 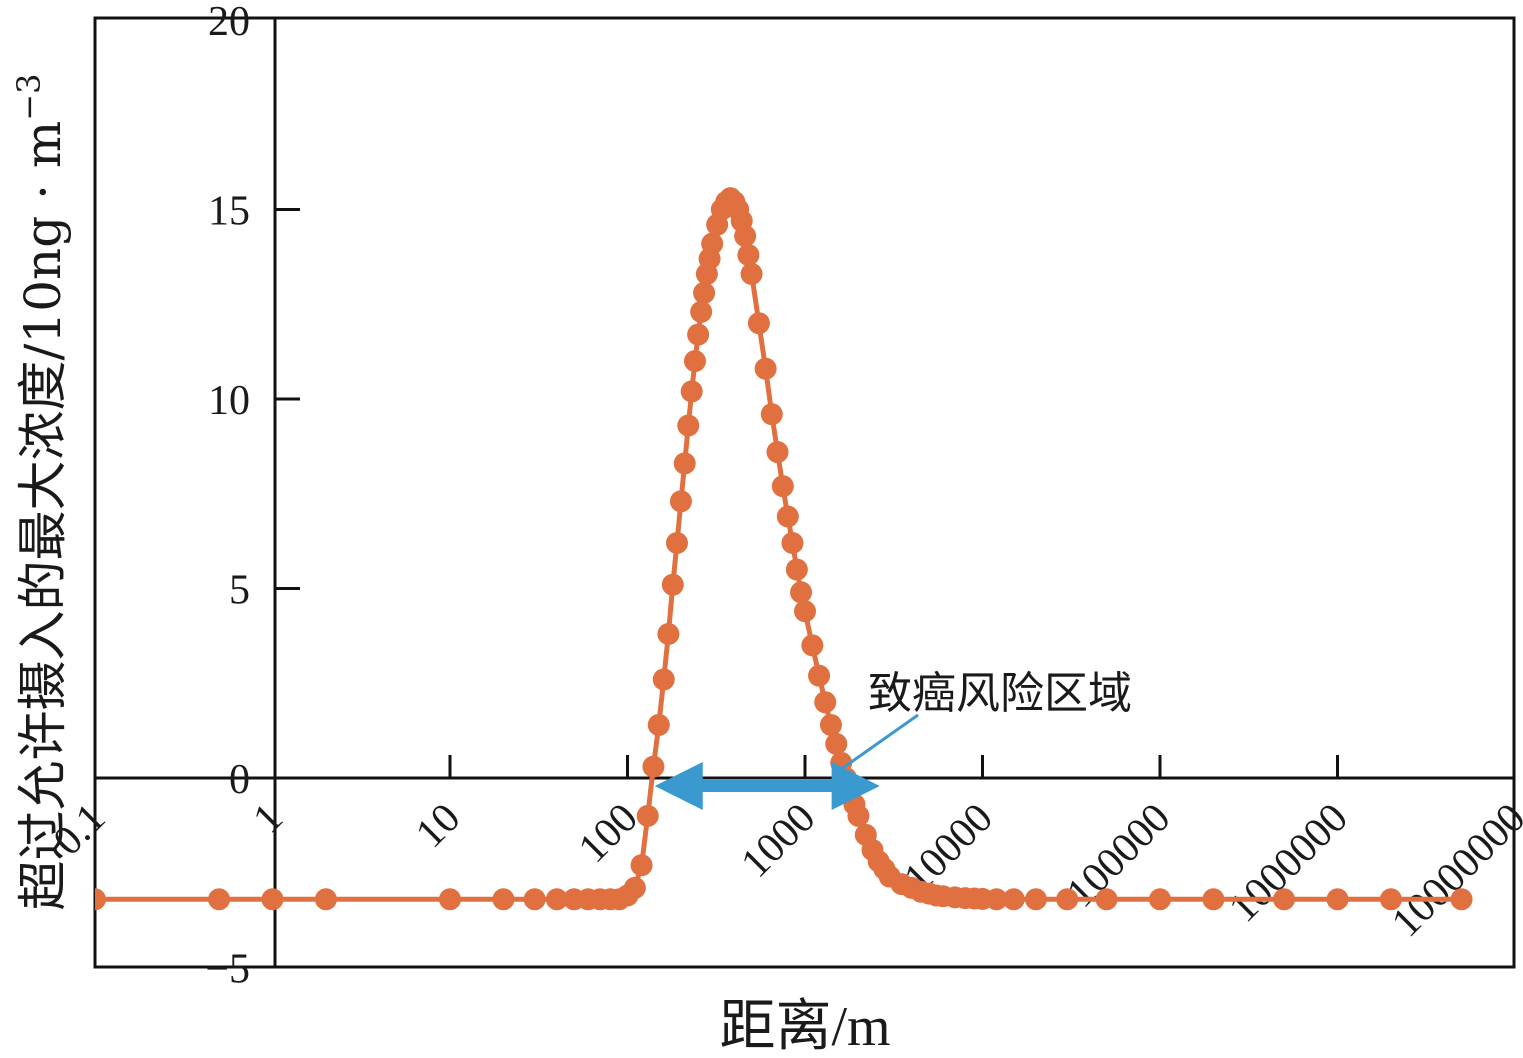 I want to click on annotation-label: 致癌风险区域, so click(x=1000, y=693).